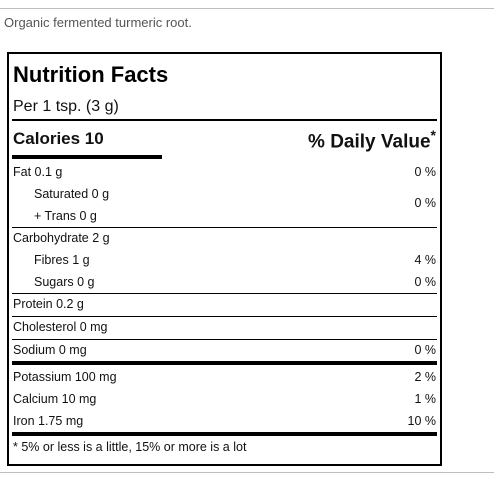 The width and height of the screenshot is (500, 483). I want to click on nutrient-name: Sugars 0 g, so click(64, 282).